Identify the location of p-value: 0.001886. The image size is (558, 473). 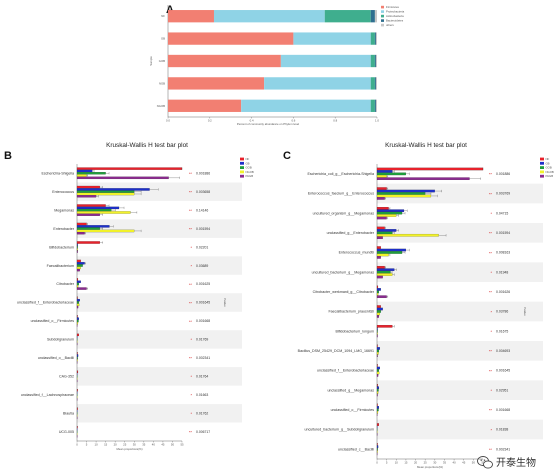
(203, 173).